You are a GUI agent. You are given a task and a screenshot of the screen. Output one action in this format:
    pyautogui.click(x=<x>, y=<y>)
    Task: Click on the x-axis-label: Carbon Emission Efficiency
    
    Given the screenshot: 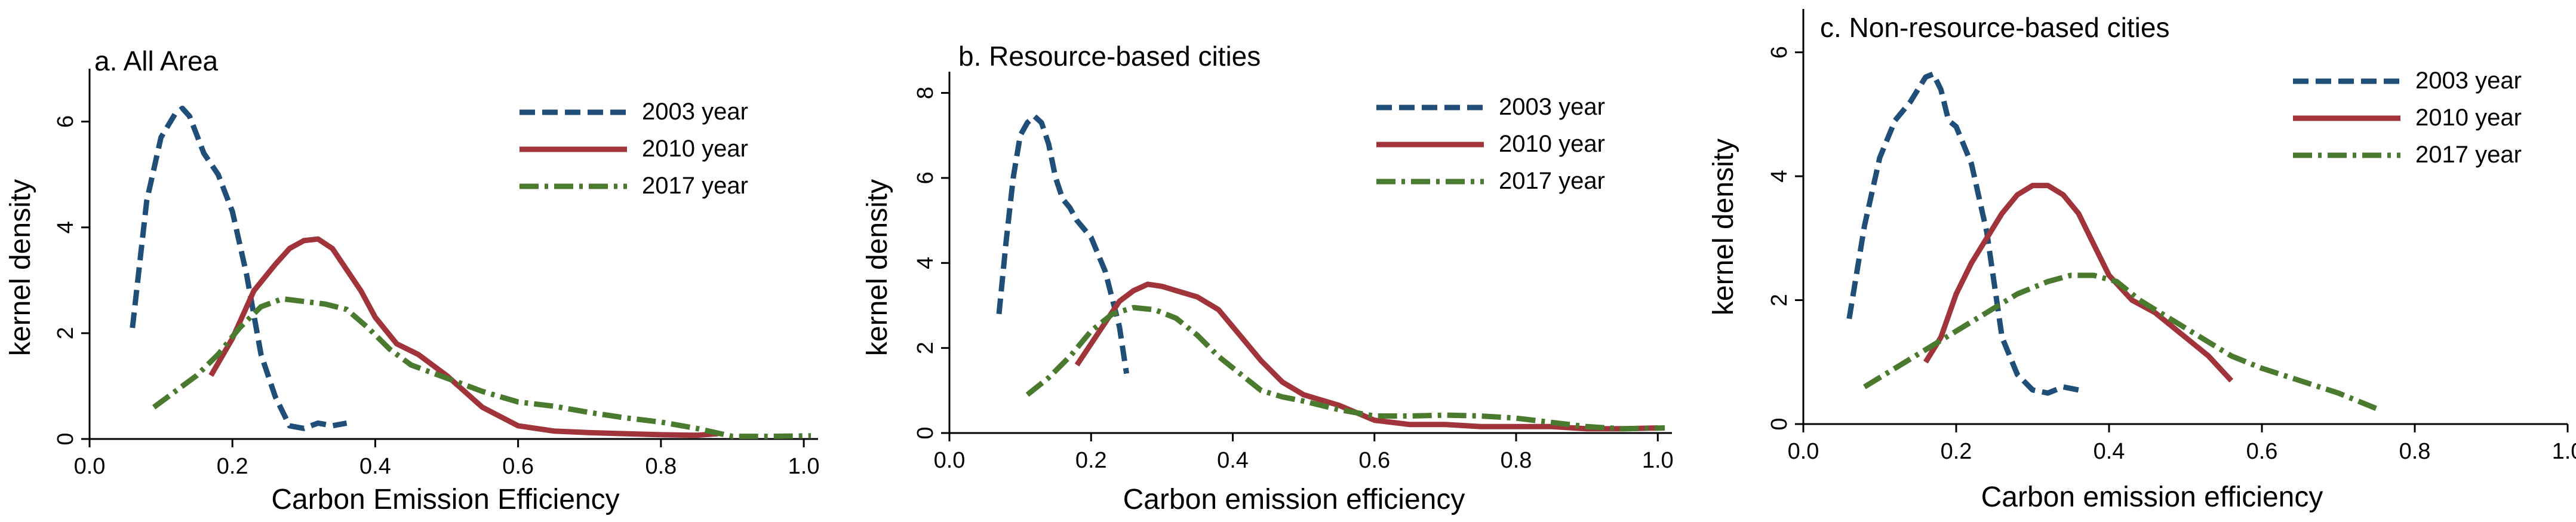 What is the action you would take?
    pyautogui.click(x=445, y=499)
    